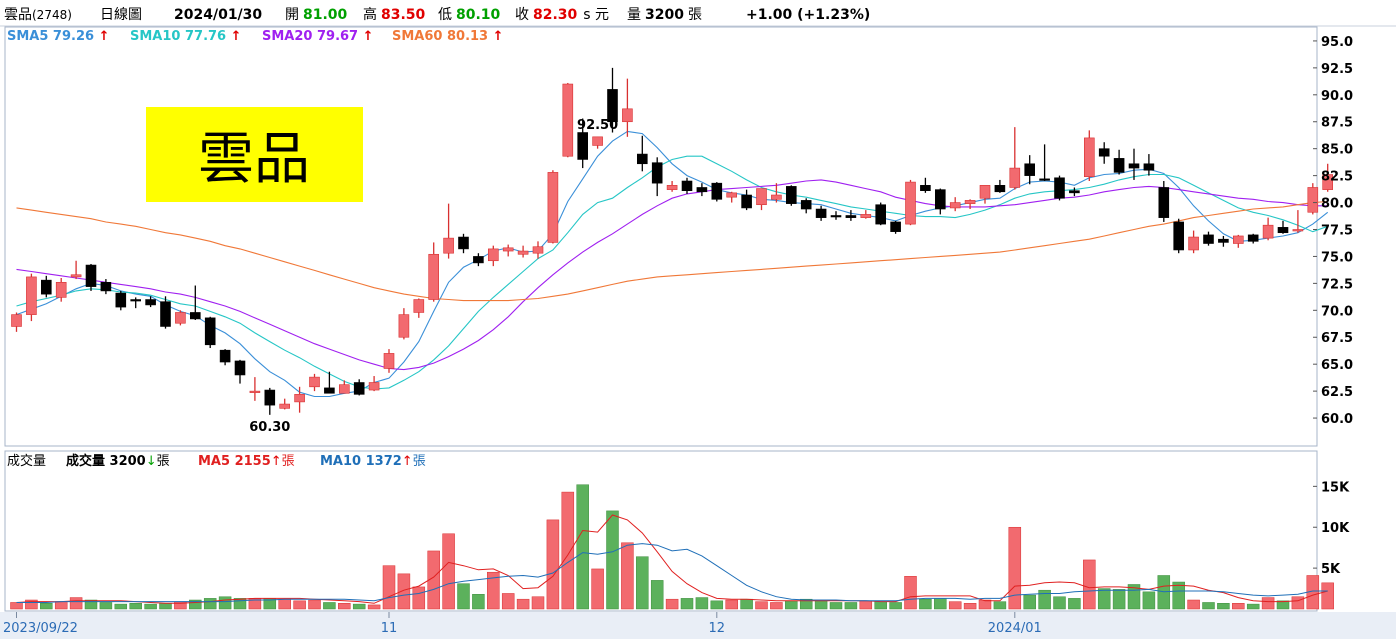 The height and width of the screenshot is (639, 1396). Describe the element at coordinates (58, 36) in the screenshot. I see `legend-sma5: SMA5 79.26 ↑` at that location.